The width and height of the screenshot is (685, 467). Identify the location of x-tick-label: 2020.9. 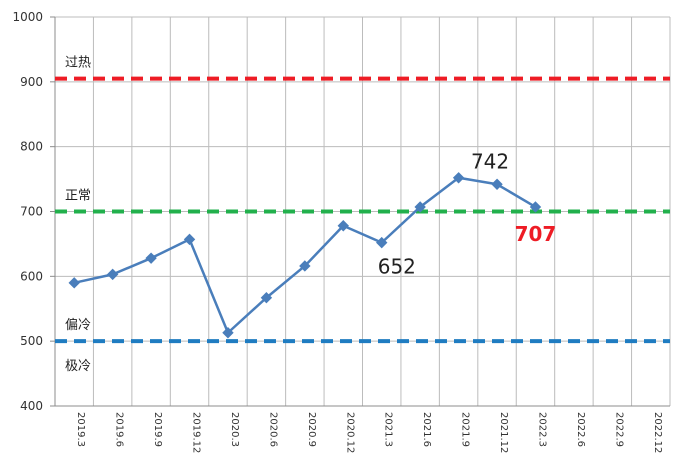
(311, 429).